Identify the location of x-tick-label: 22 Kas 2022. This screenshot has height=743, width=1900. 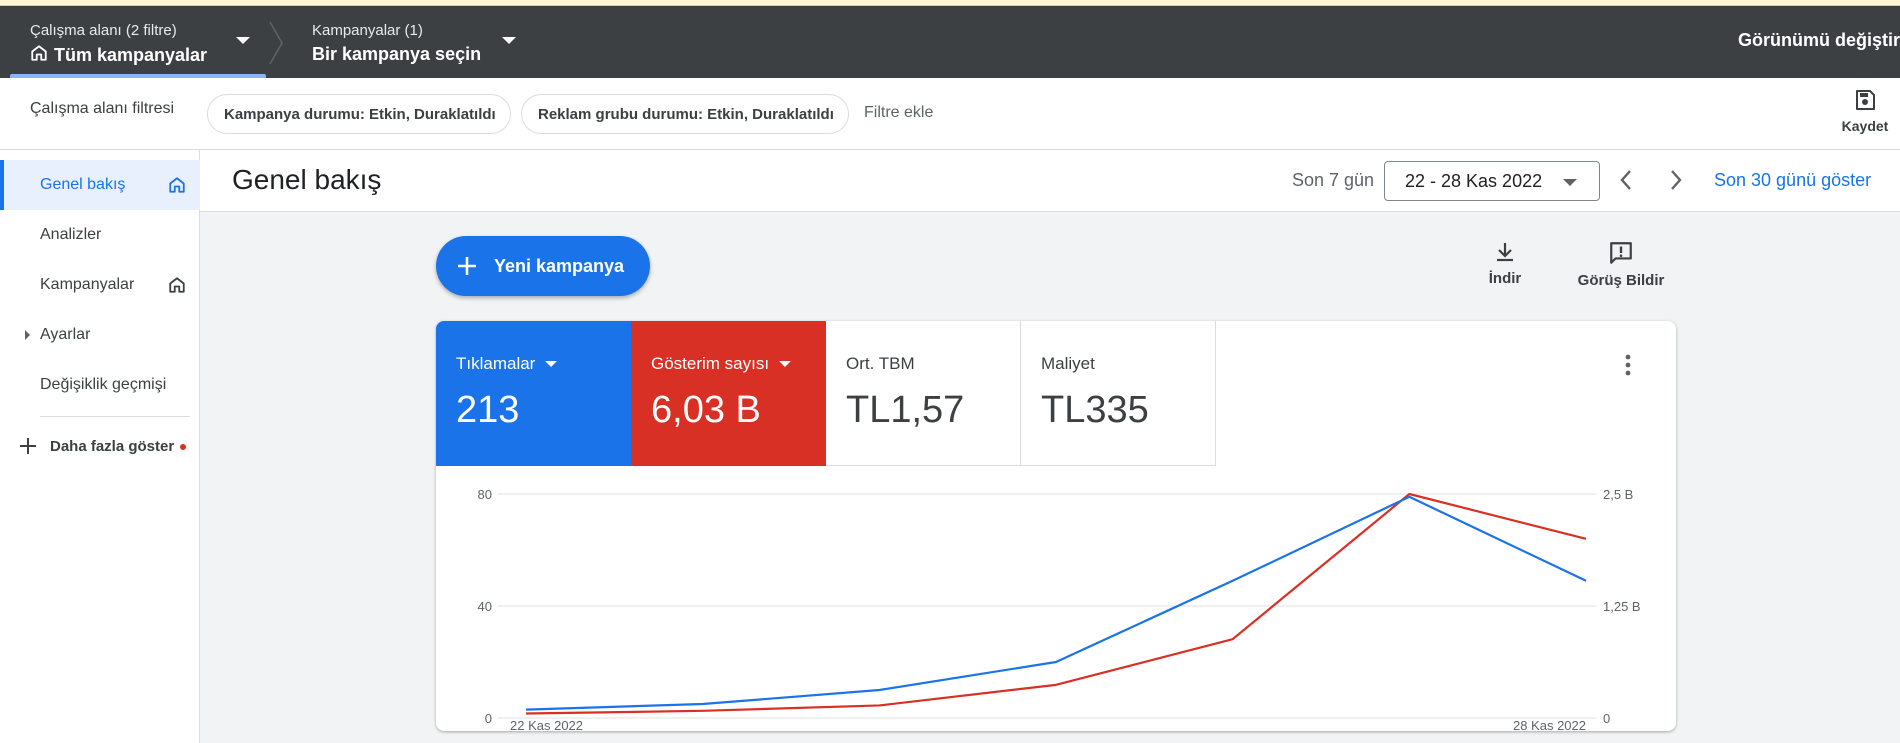
(546, 724).